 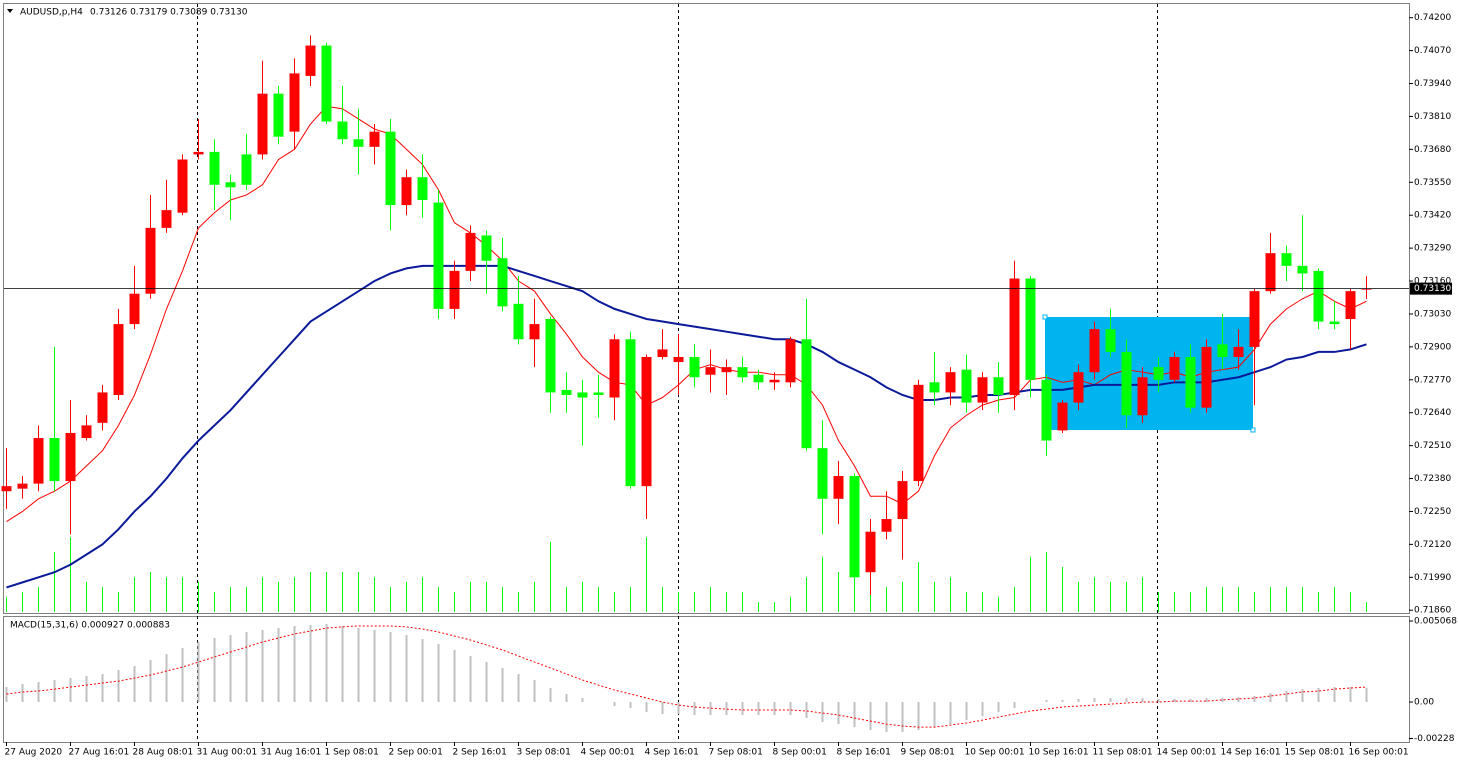 I want to click on x-tick-label: 3 Sep 08:01, so click(x=544, y=753).